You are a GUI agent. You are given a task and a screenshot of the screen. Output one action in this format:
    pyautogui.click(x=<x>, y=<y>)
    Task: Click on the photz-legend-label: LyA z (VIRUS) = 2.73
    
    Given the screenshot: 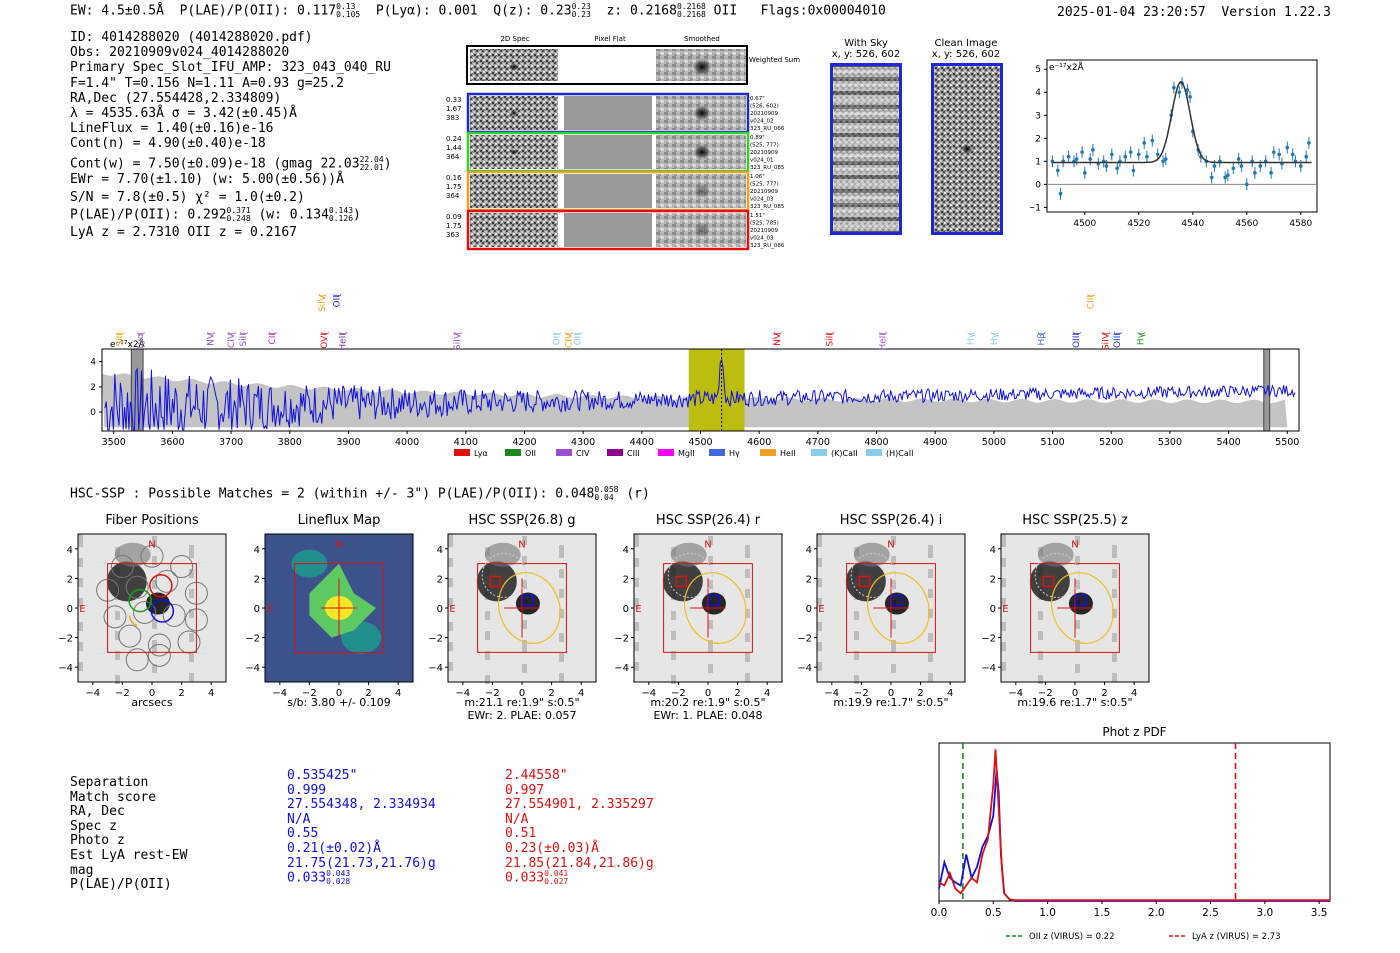 What is the action you would take?
    pyautogui.click(x=1236, y=937)
    